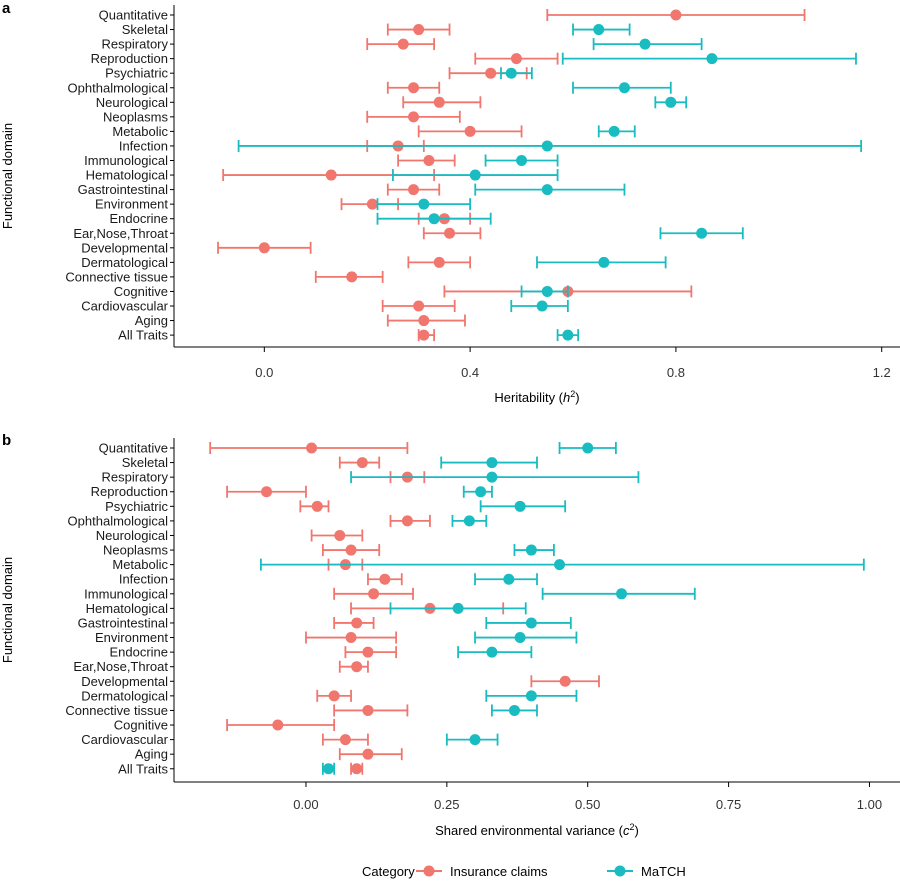 The width and height of the screenshot is (900, 881). Describe the element at coordinates (317, 506) in the screenshot. I see `point-insurance-claims-psychiatric` at that location.